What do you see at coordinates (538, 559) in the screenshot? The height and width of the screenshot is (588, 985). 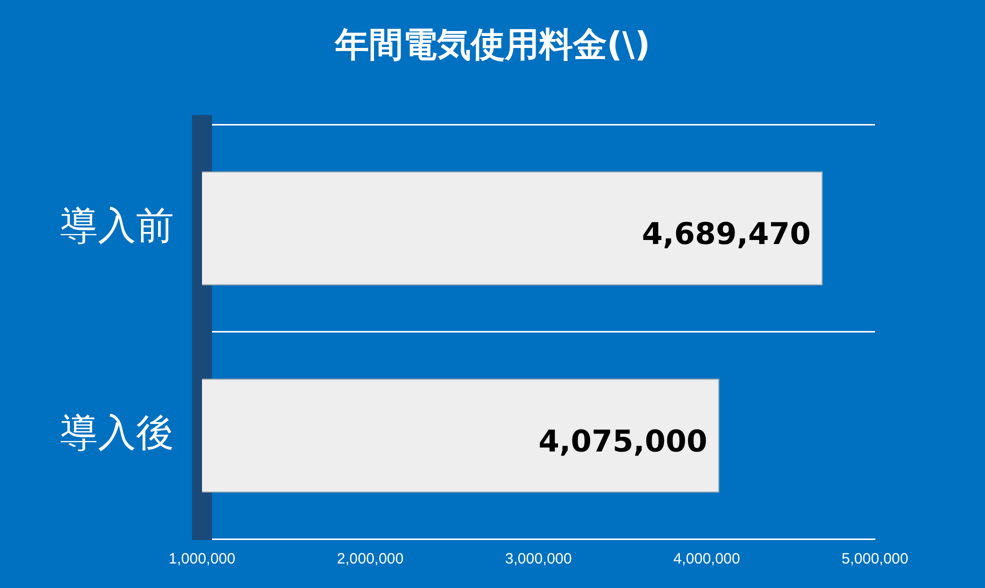 I see `x-tick-label: 3,000,000` at bounding box center [538, 559].